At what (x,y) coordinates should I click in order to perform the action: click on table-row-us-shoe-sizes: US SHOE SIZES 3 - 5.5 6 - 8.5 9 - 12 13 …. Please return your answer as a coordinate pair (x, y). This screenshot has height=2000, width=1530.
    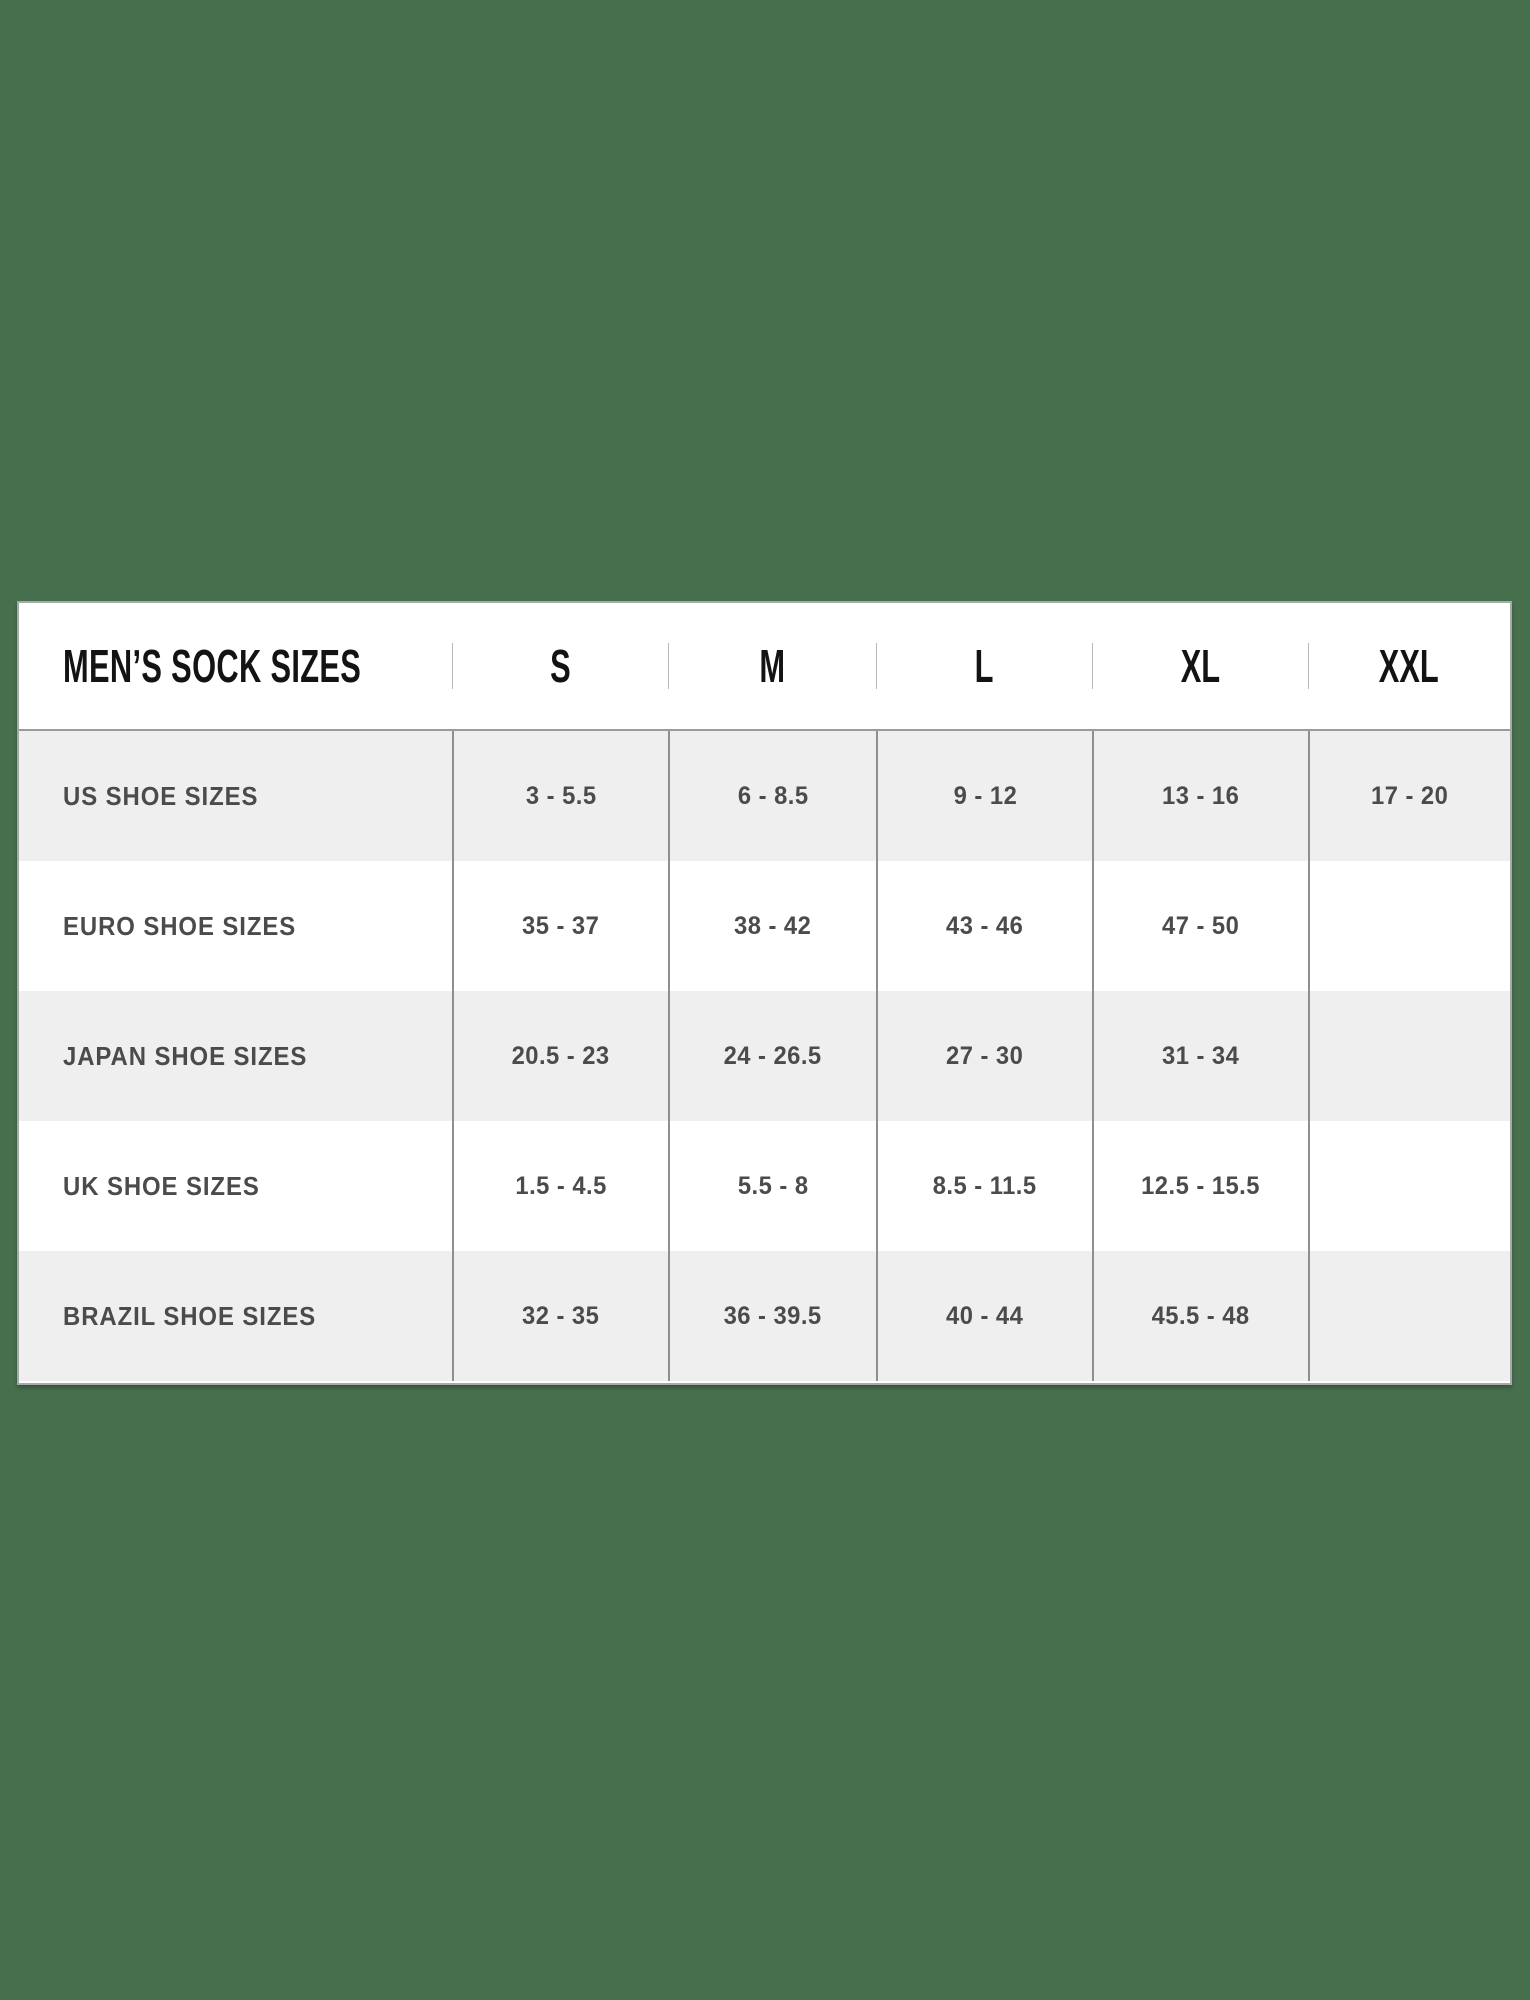
    Looking at the image, I should click on (764, 796).